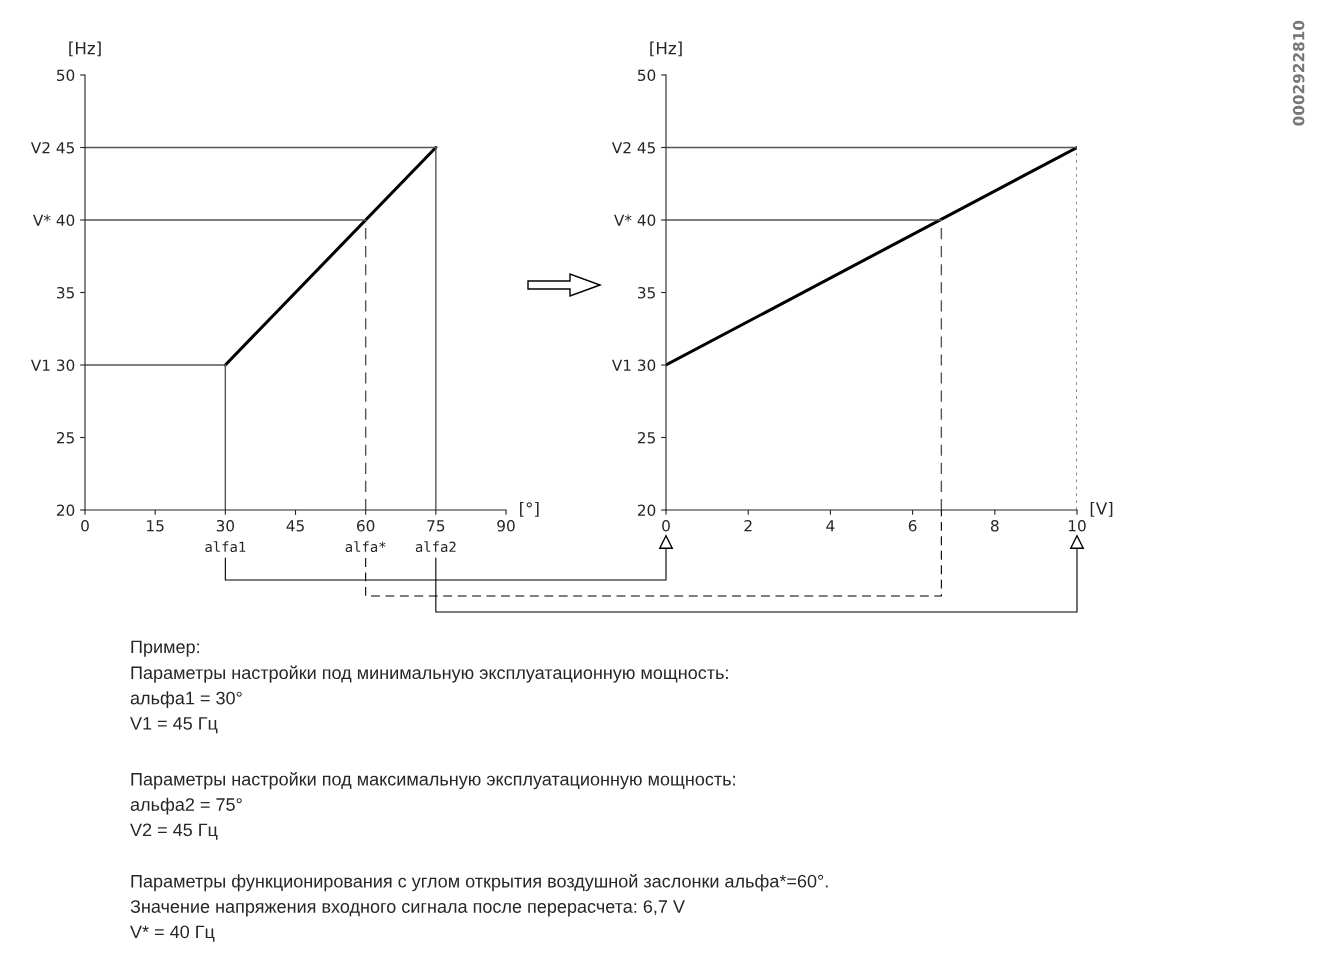 Image resolution: width=1322 pixels, height=979 pixels. Describe the element at coordinates (830, 526) in the screenshot. I see `x-tick-label: 4` at that location.